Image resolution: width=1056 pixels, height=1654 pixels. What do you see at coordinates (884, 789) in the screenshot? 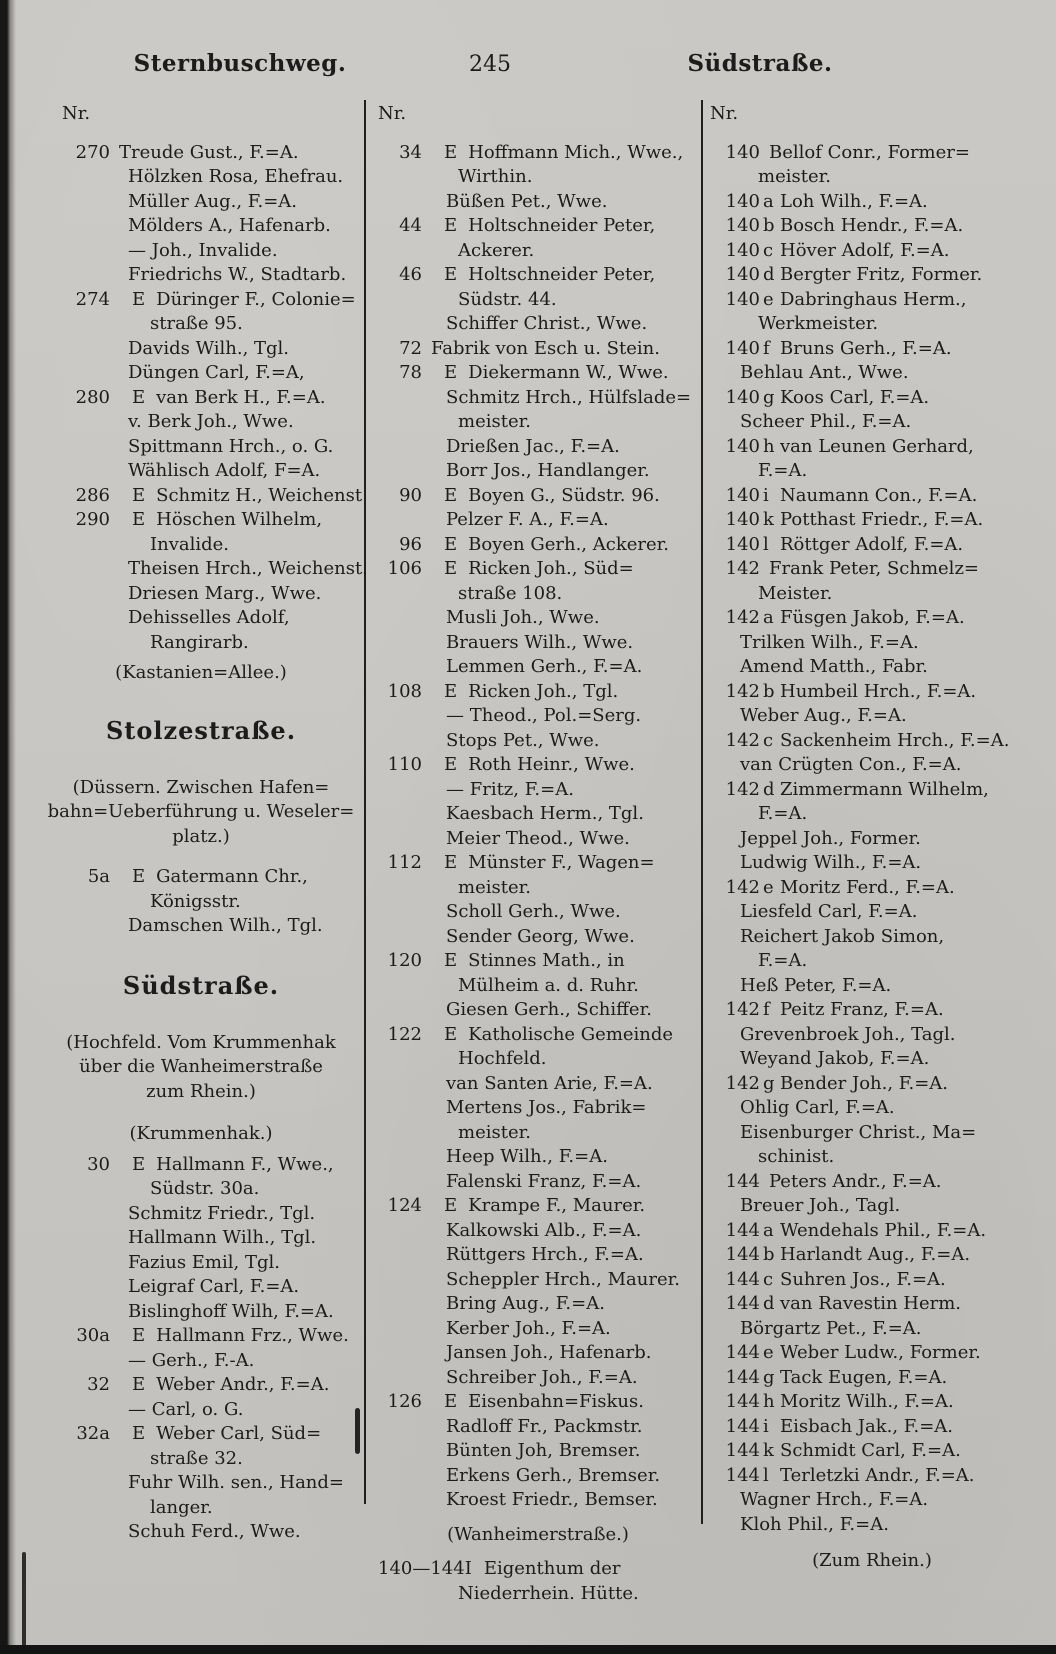
I see `entry-text: Zimmermann Wilhelm,` at bounding box center [884, 789].